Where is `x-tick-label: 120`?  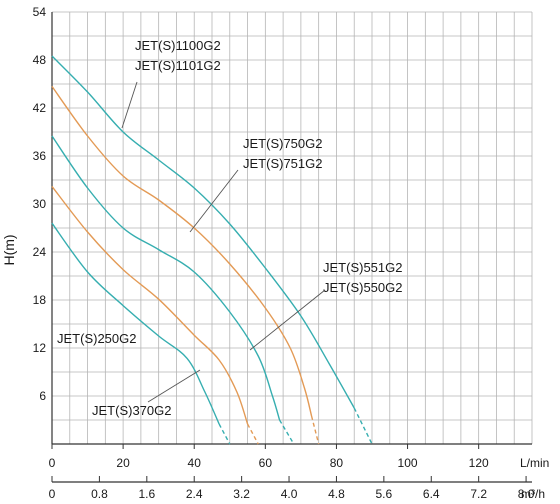
x-tick-label: 120 is located at coordinates (479, 463).